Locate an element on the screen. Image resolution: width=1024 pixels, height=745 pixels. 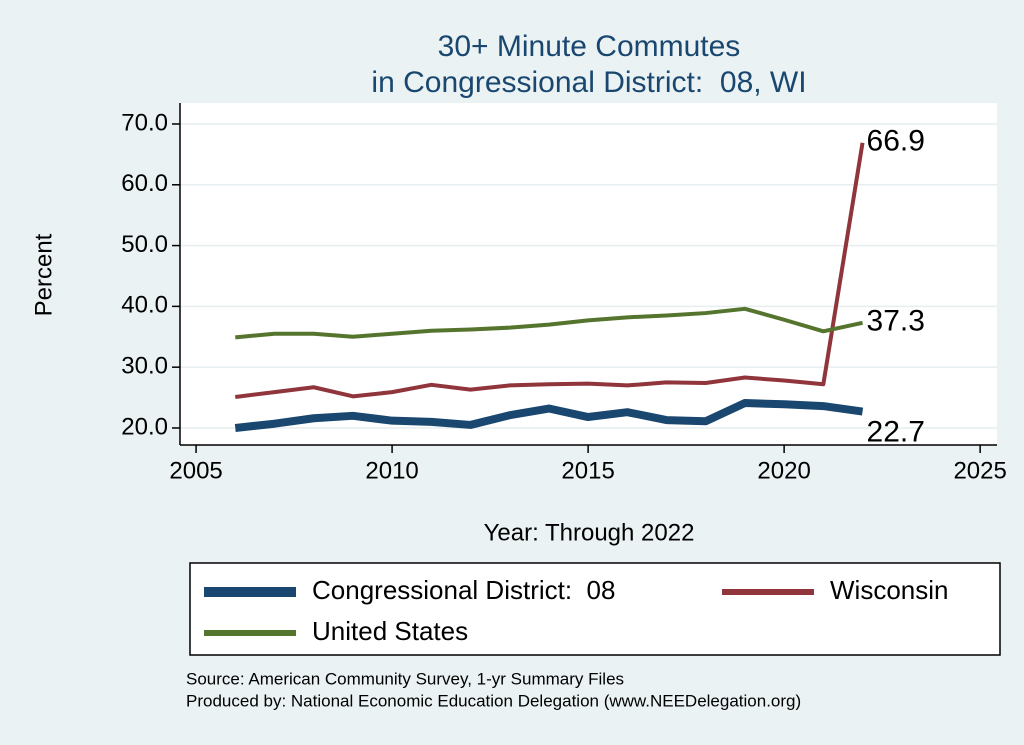
end-label: 66.9 is located at coordinates (896, 141).